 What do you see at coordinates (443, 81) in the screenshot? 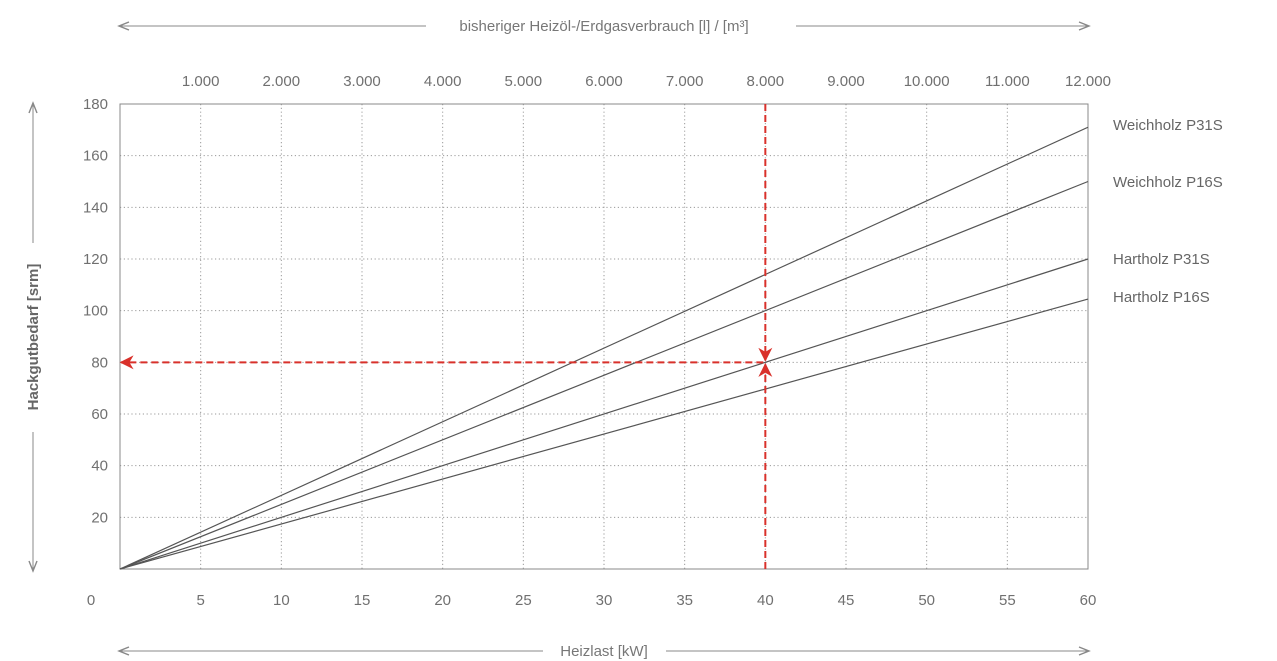
I see `x2-tick-label: 4.000` at bounding box center [443, 81].